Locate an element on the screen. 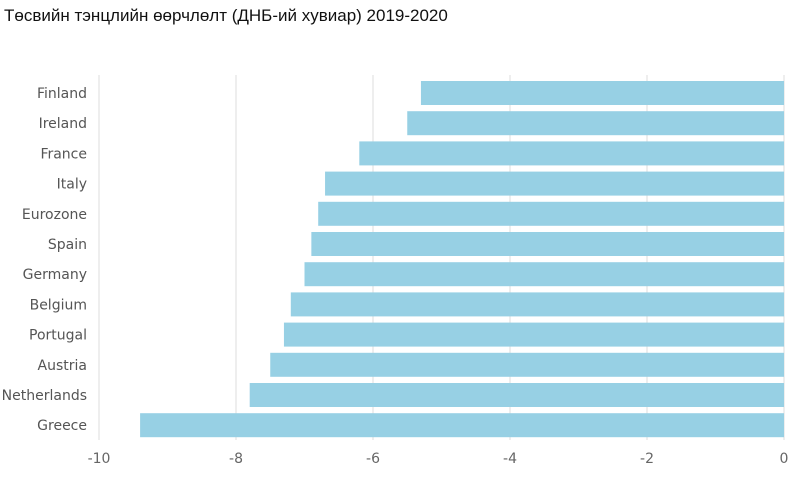 The width and height of the screenshot is (800, 481). x-tick-label: -2 is located at coordinates (647, 459).